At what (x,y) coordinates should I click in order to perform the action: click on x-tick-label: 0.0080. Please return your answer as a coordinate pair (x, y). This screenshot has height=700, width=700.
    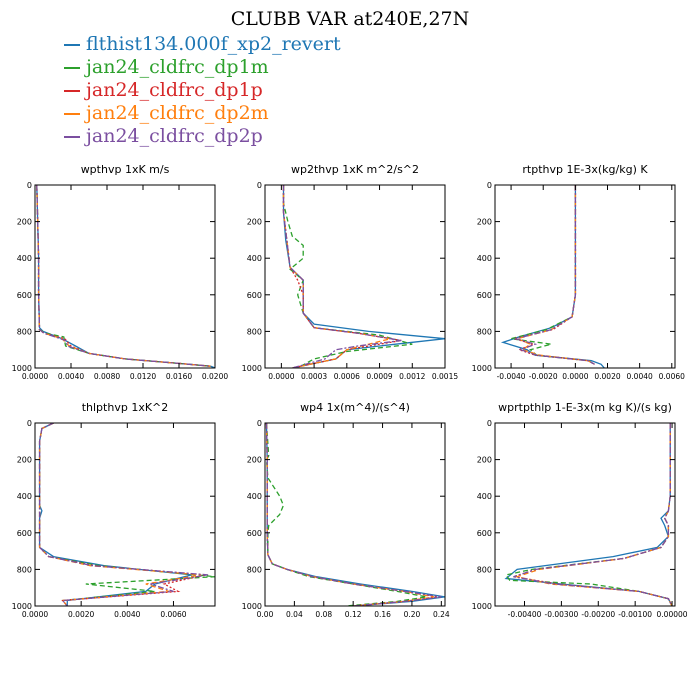
    Looking at the image, I should click on (107, 376).